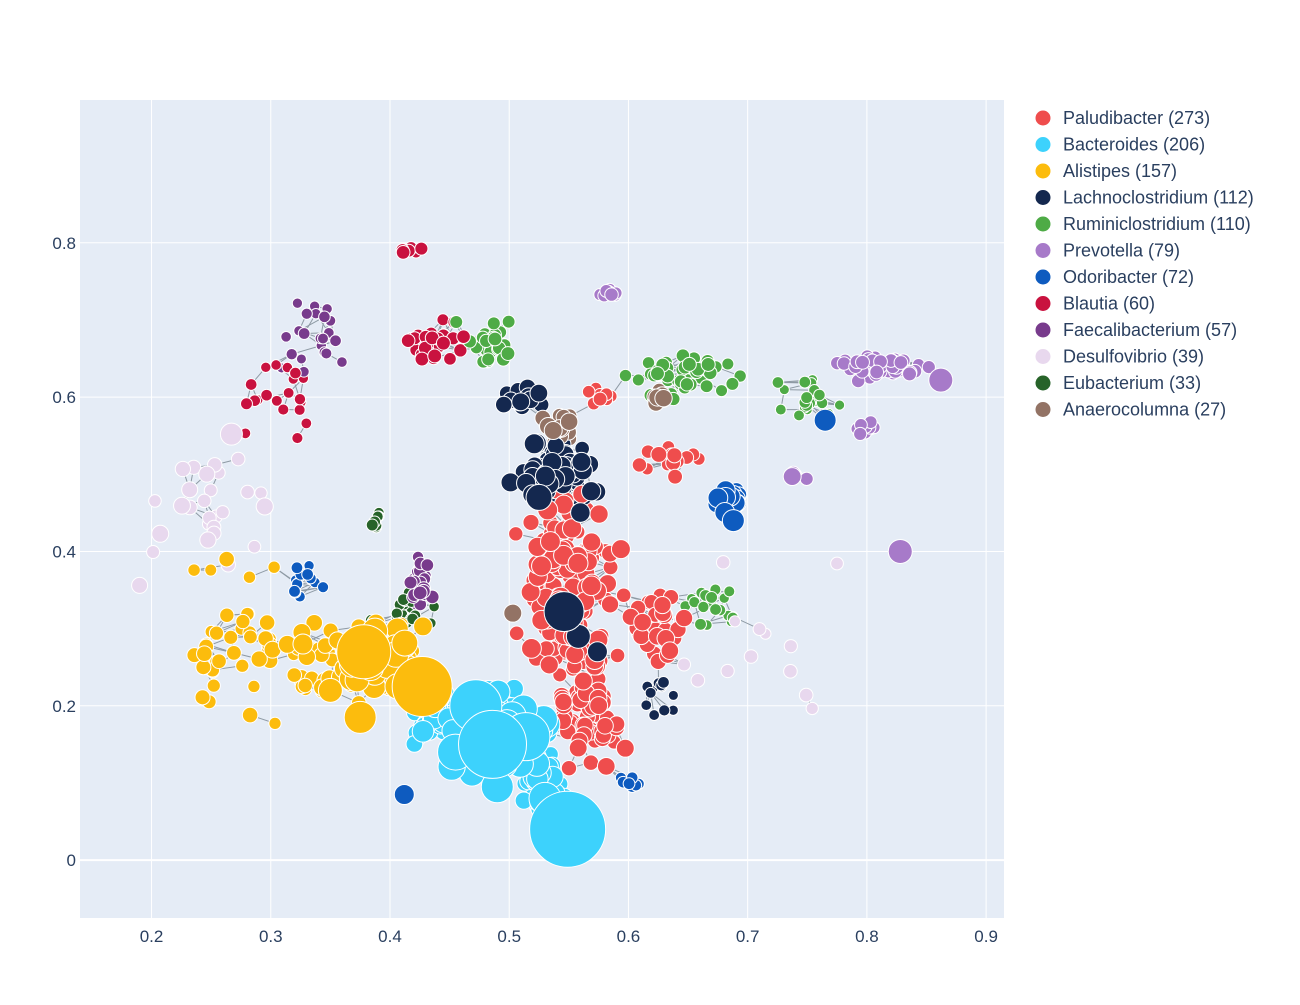 The image size is (1300, 1005). What do you see at coordinates (1122, 118) in the screenshot?
I see `legend-item: Paludibacter (273)` at bounding box center [1122, 118].